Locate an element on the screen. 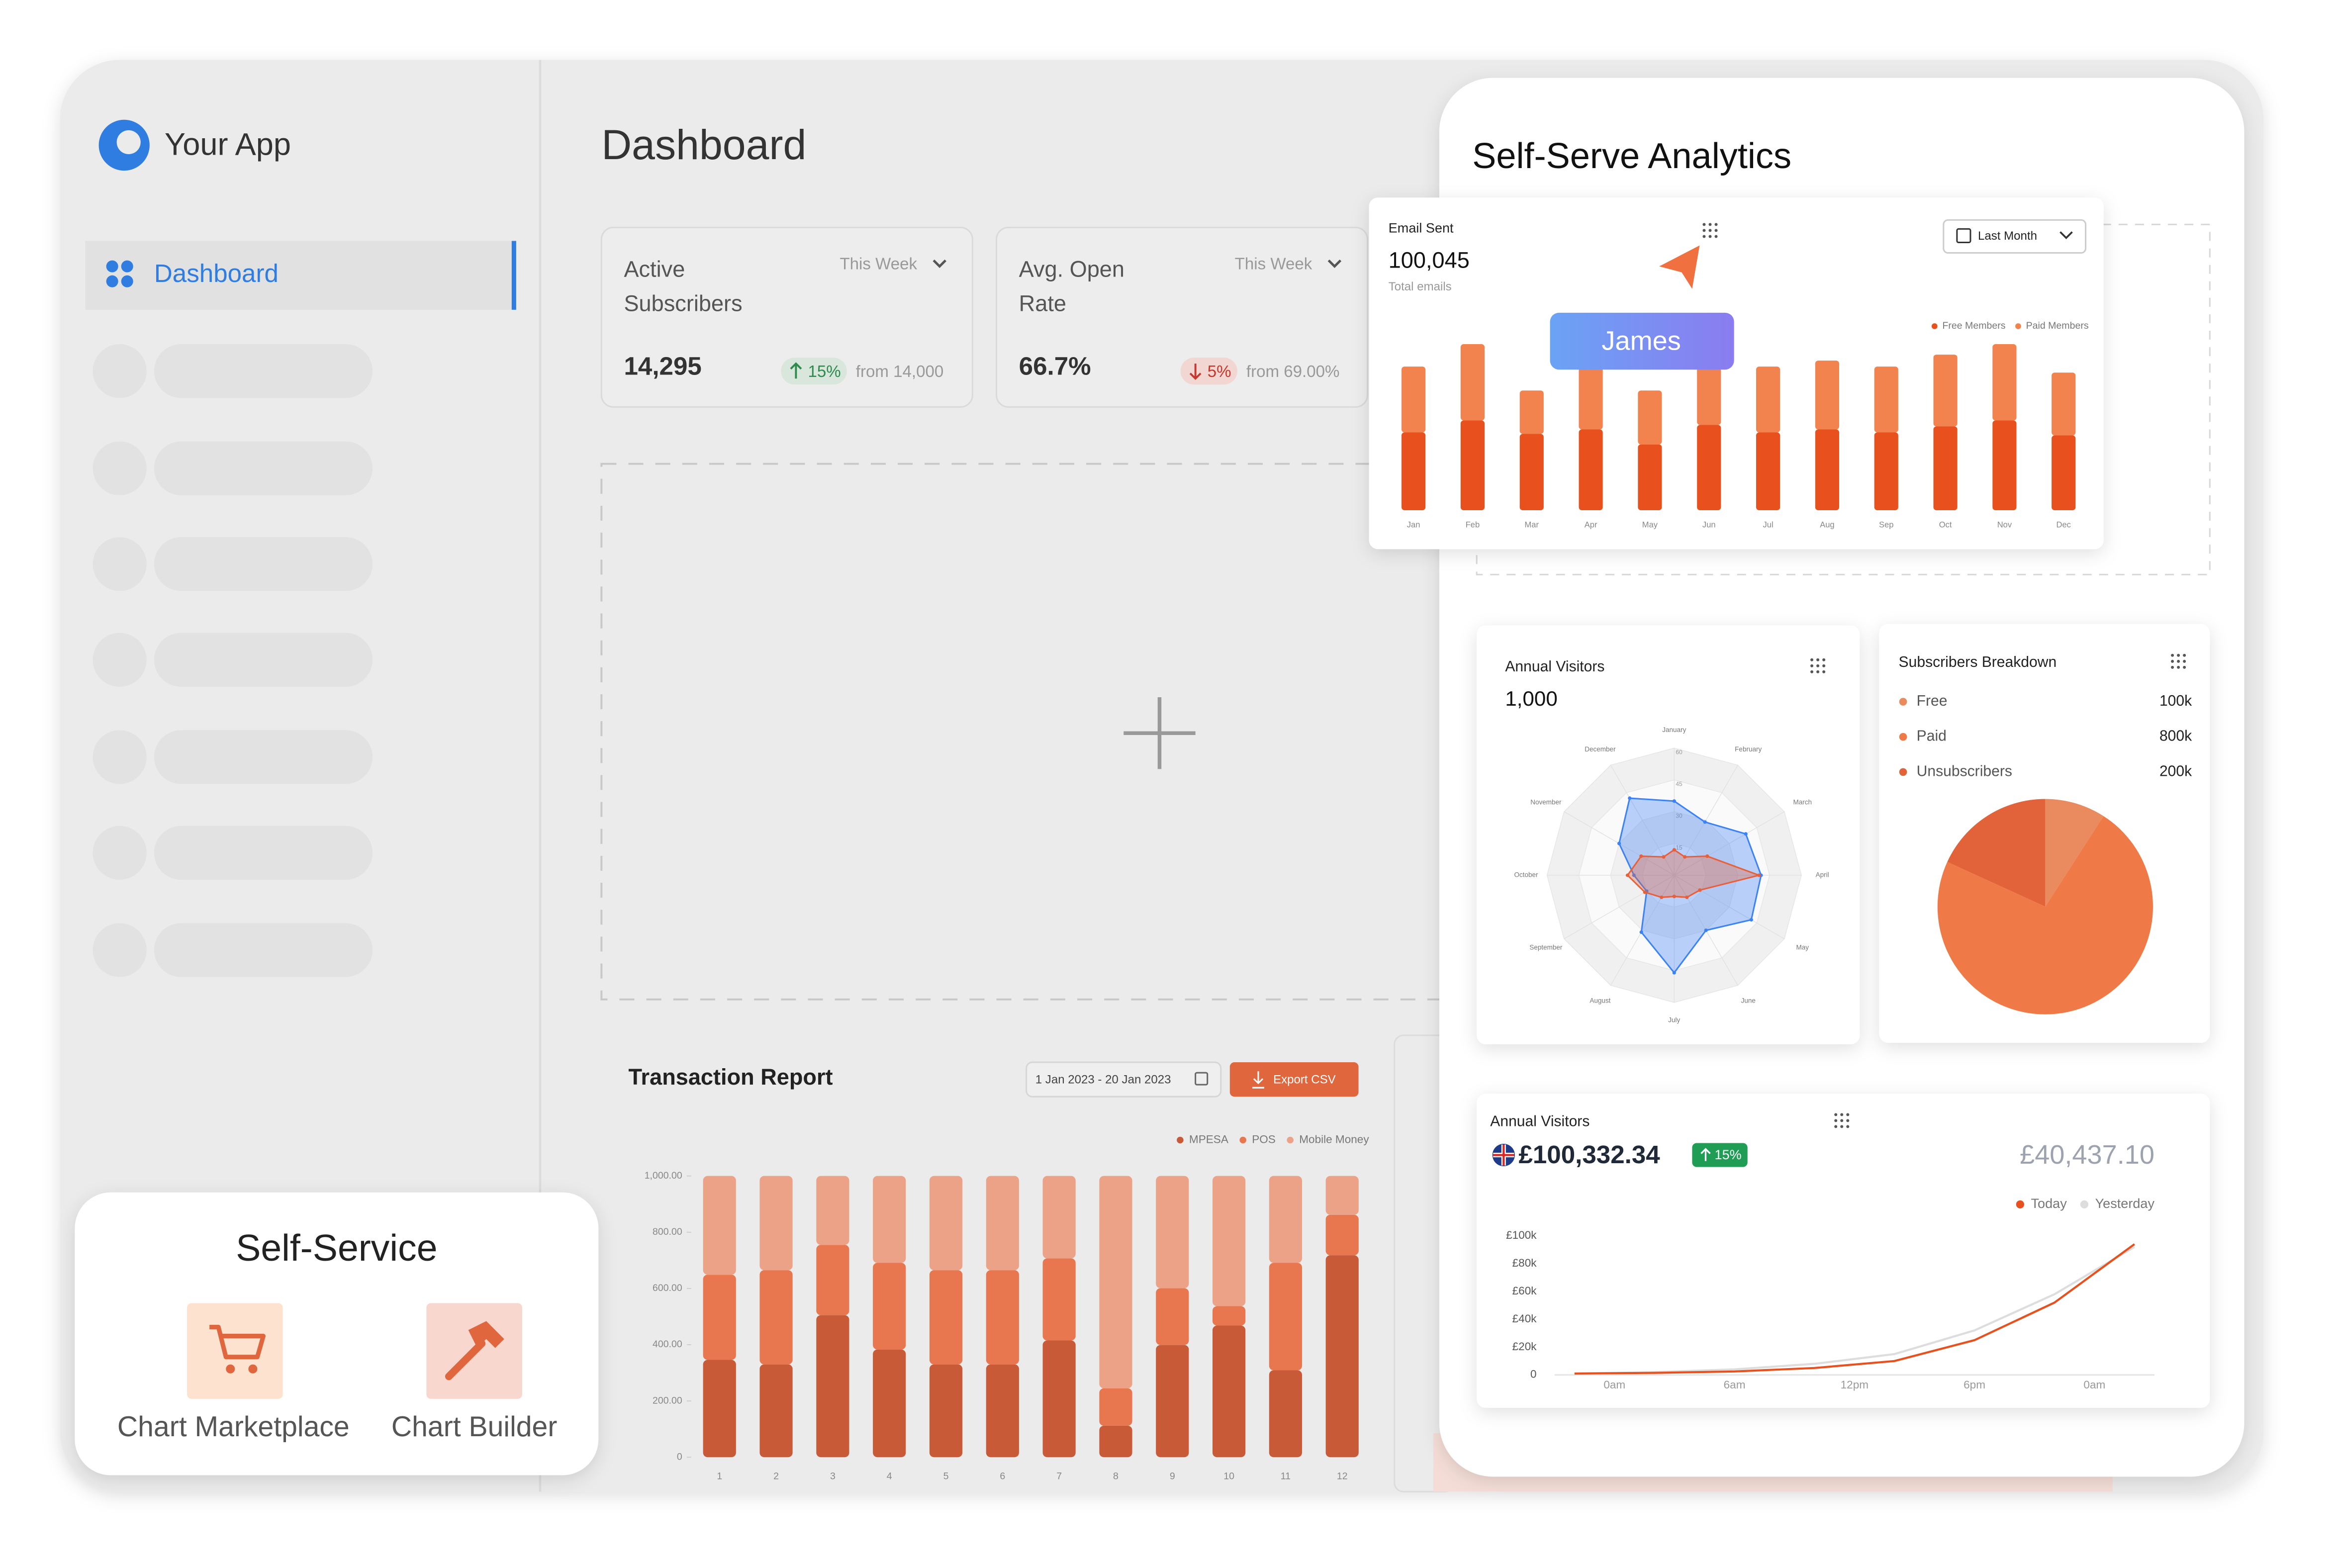  x-tick-label: Jul is located at coordinates (1768, 524).